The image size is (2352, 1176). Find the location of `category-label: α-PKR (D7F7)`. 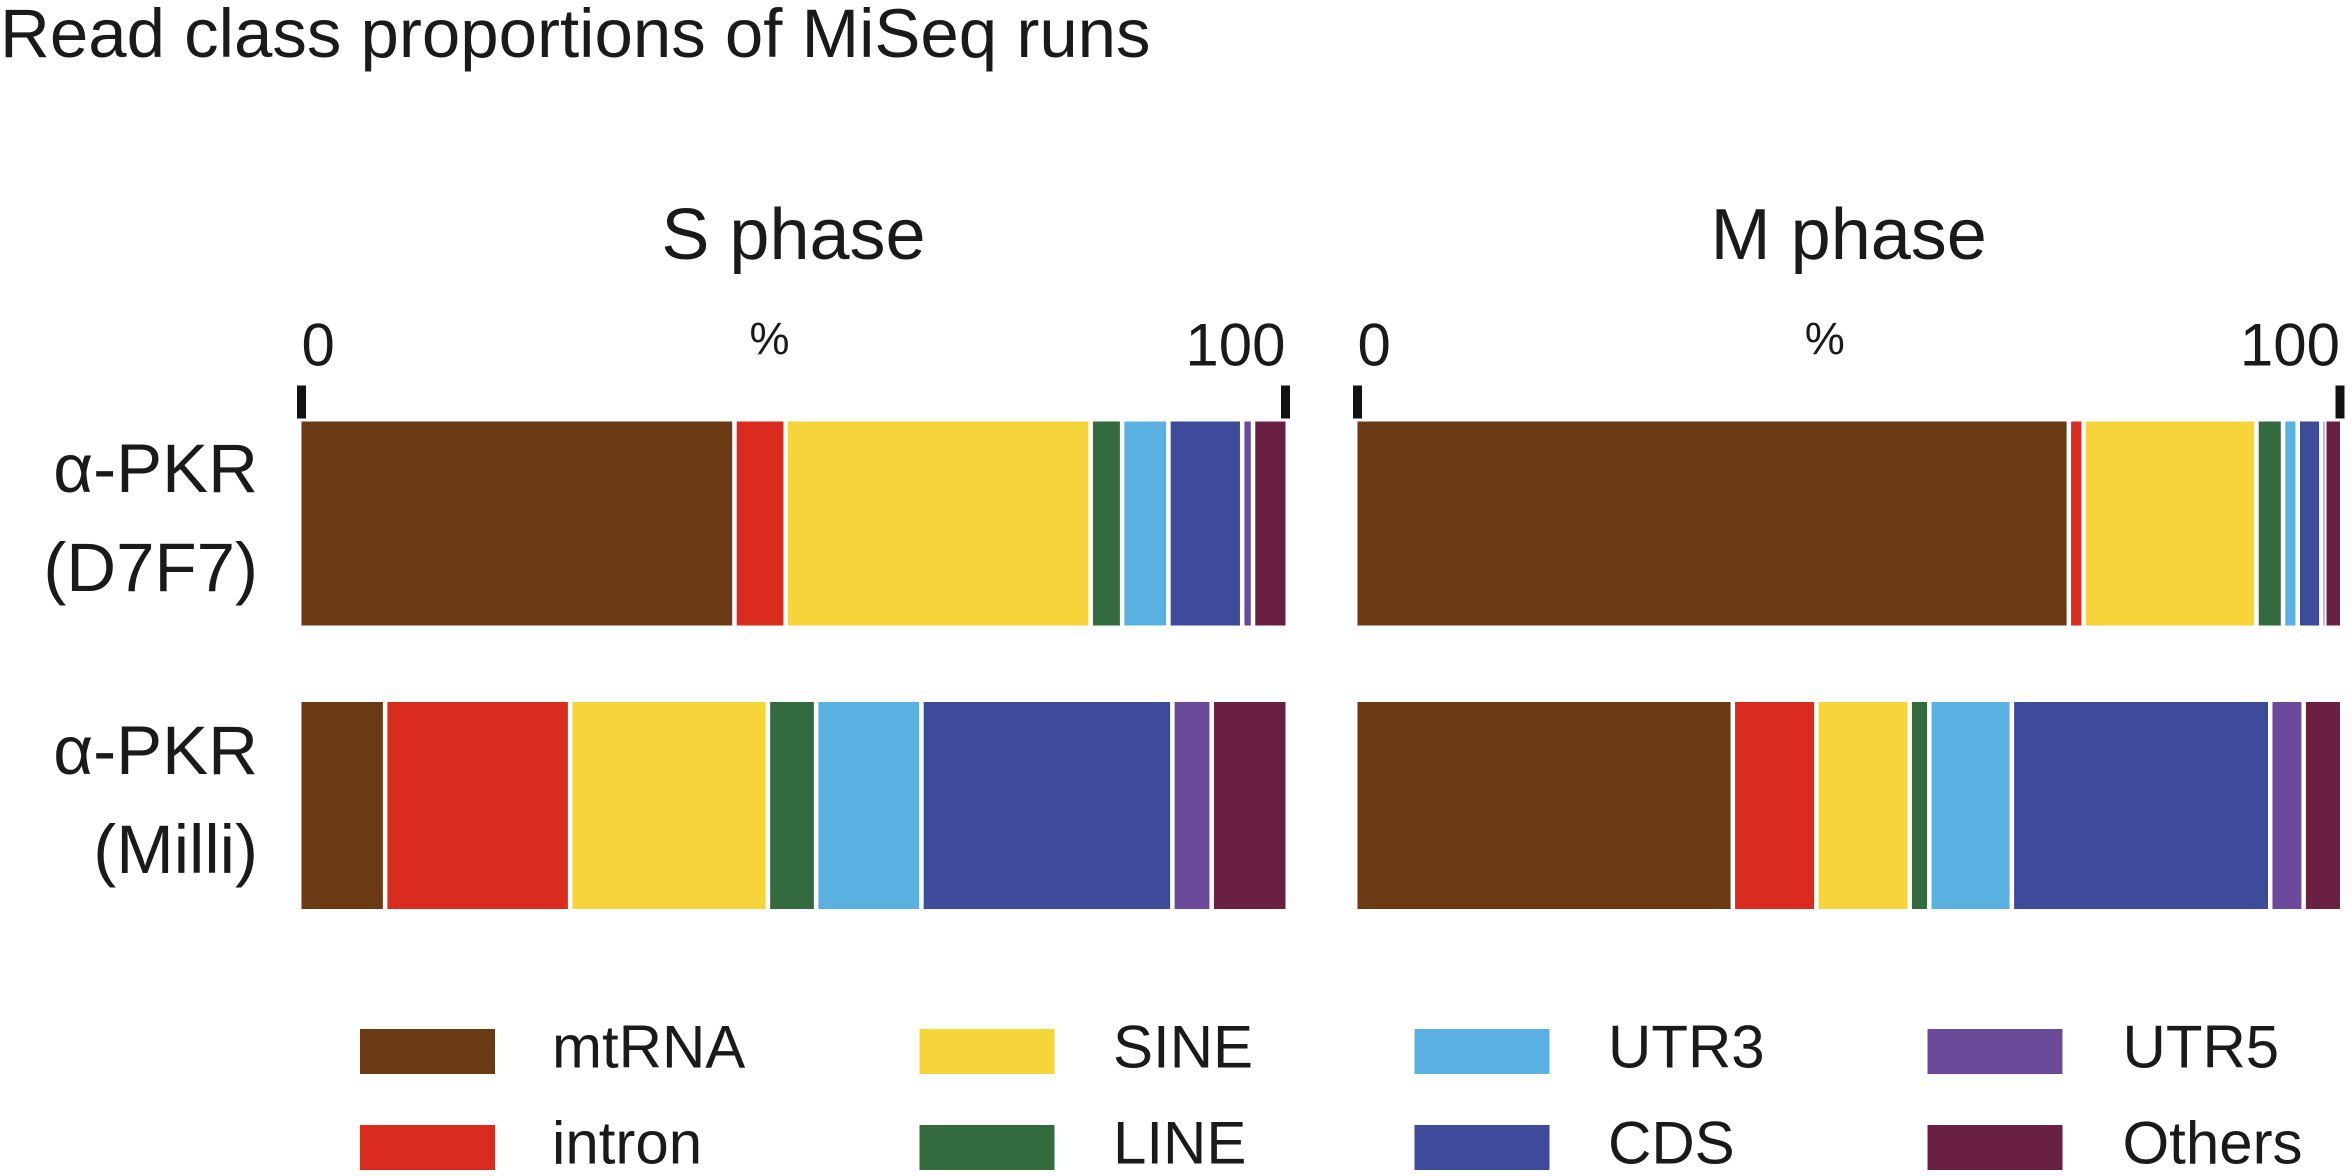

category-label: α-PKR (D7F7) is located at coordinates (150, 518).